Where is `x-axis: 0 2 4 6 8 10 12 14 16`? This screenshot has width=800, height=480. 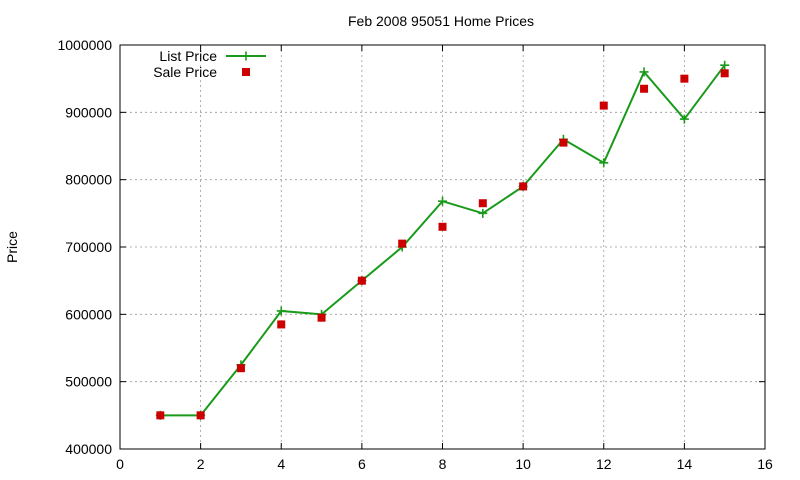 x-axis: 0 2 4 6 8 10 12 14 16 is located at coordinates (444, 464).